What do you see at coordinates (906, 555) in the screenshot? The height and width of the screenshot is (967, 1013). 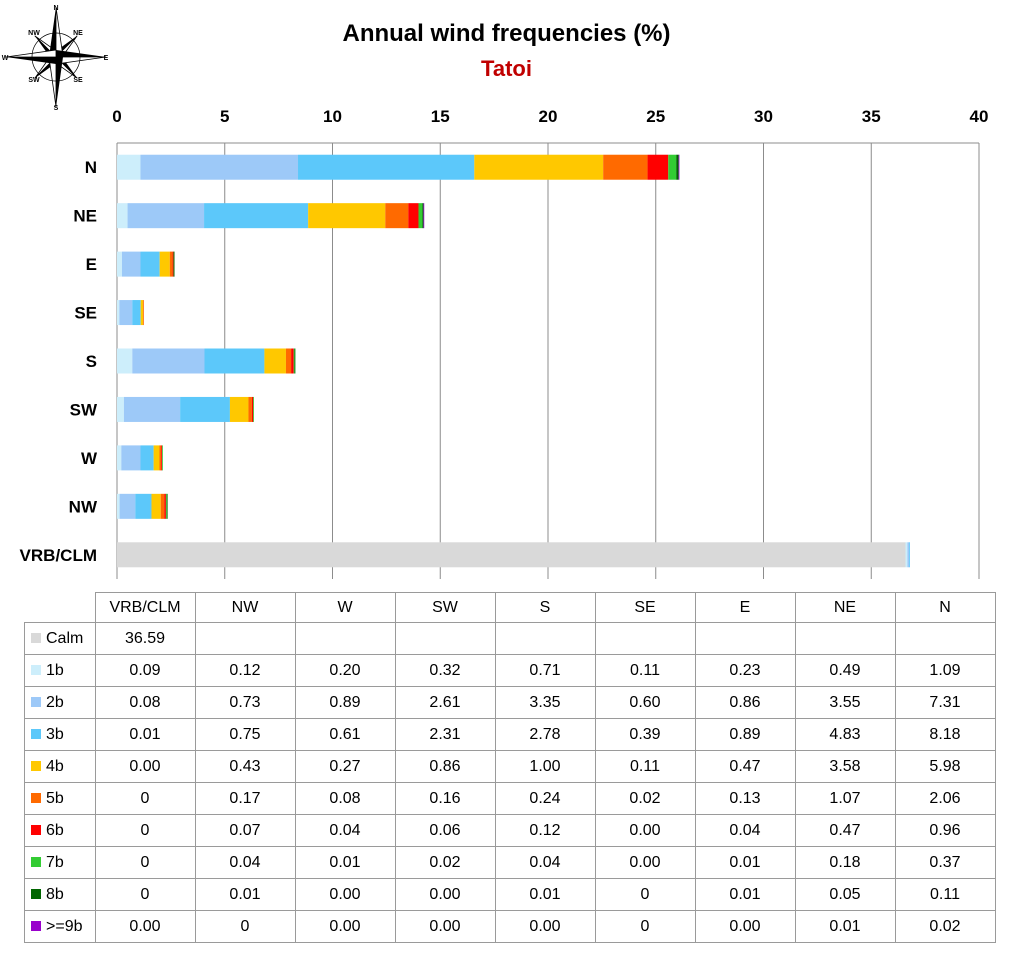 I see `bar-segment-VRB/CLM-1b` at bounding box center [906, 555].